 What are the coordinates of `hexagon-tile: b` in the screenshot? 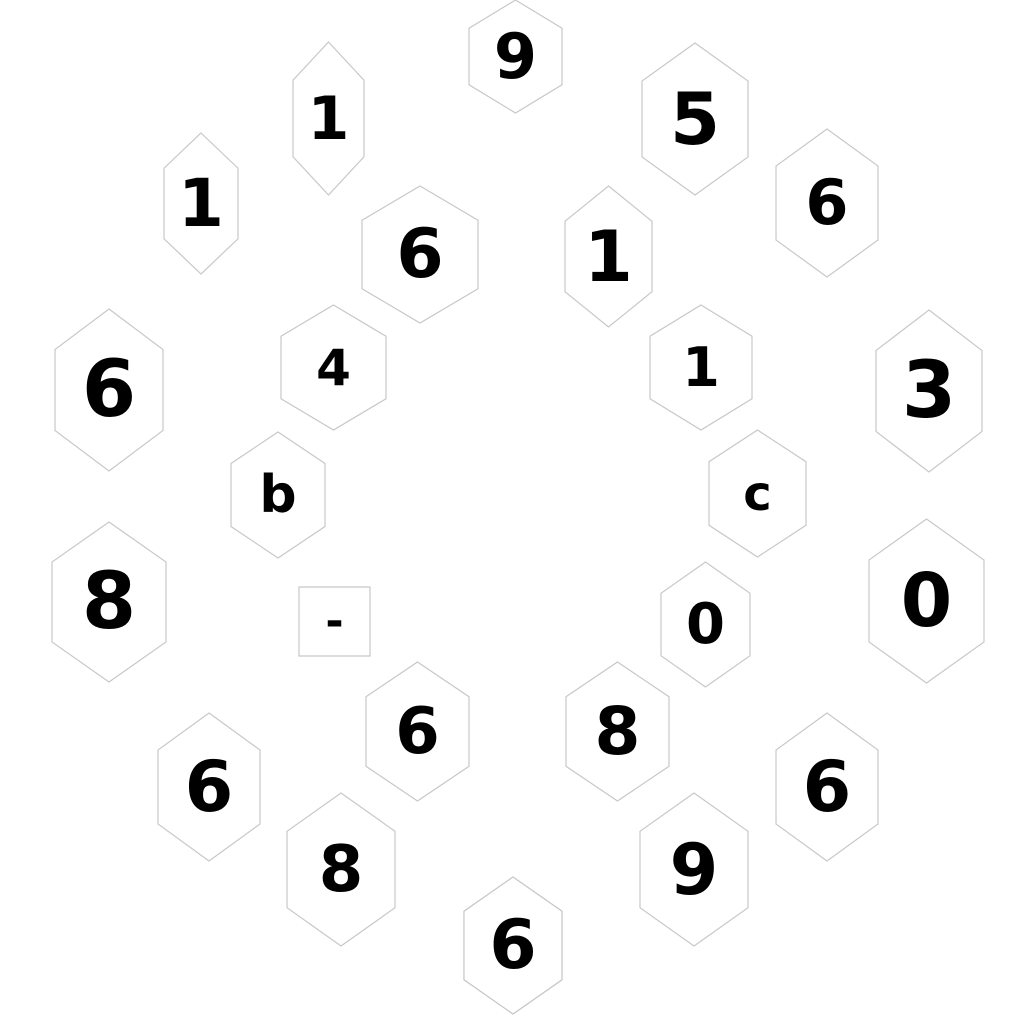 It's located at (278, 495).